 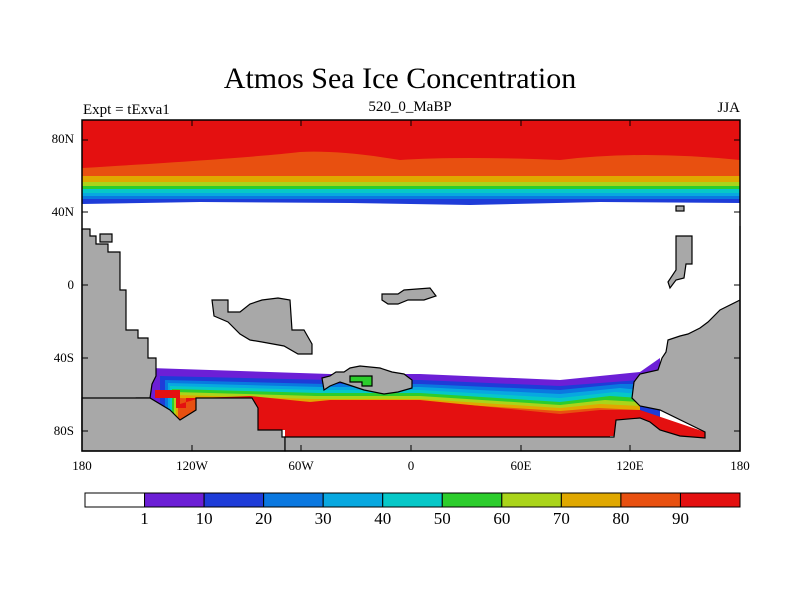 What do you see at coordinates (502, 518) in the screenshot?
I see `colorbar-label: 60` at bounding box center [502, 518].